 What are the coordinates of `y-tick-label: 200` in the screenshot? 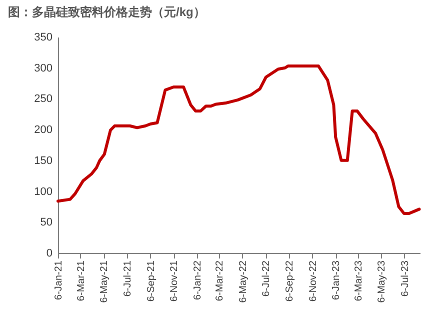 It's located at (43, 130).